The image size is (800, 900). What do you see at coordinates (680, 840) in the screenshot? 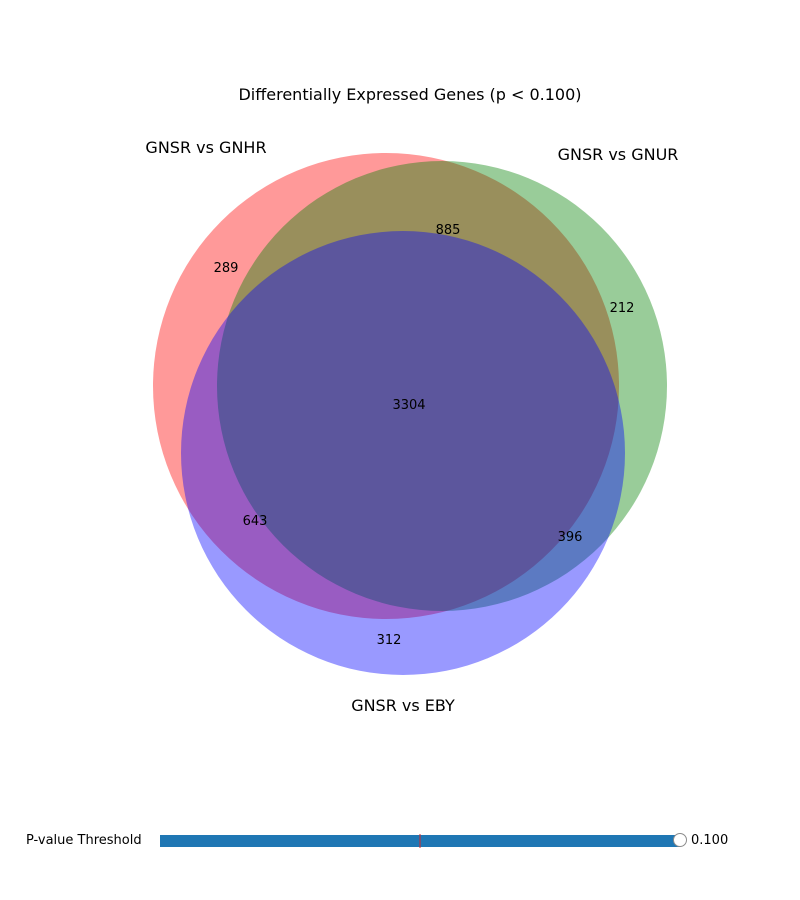
I see `slider-handle` at bounding box center [680, 840].